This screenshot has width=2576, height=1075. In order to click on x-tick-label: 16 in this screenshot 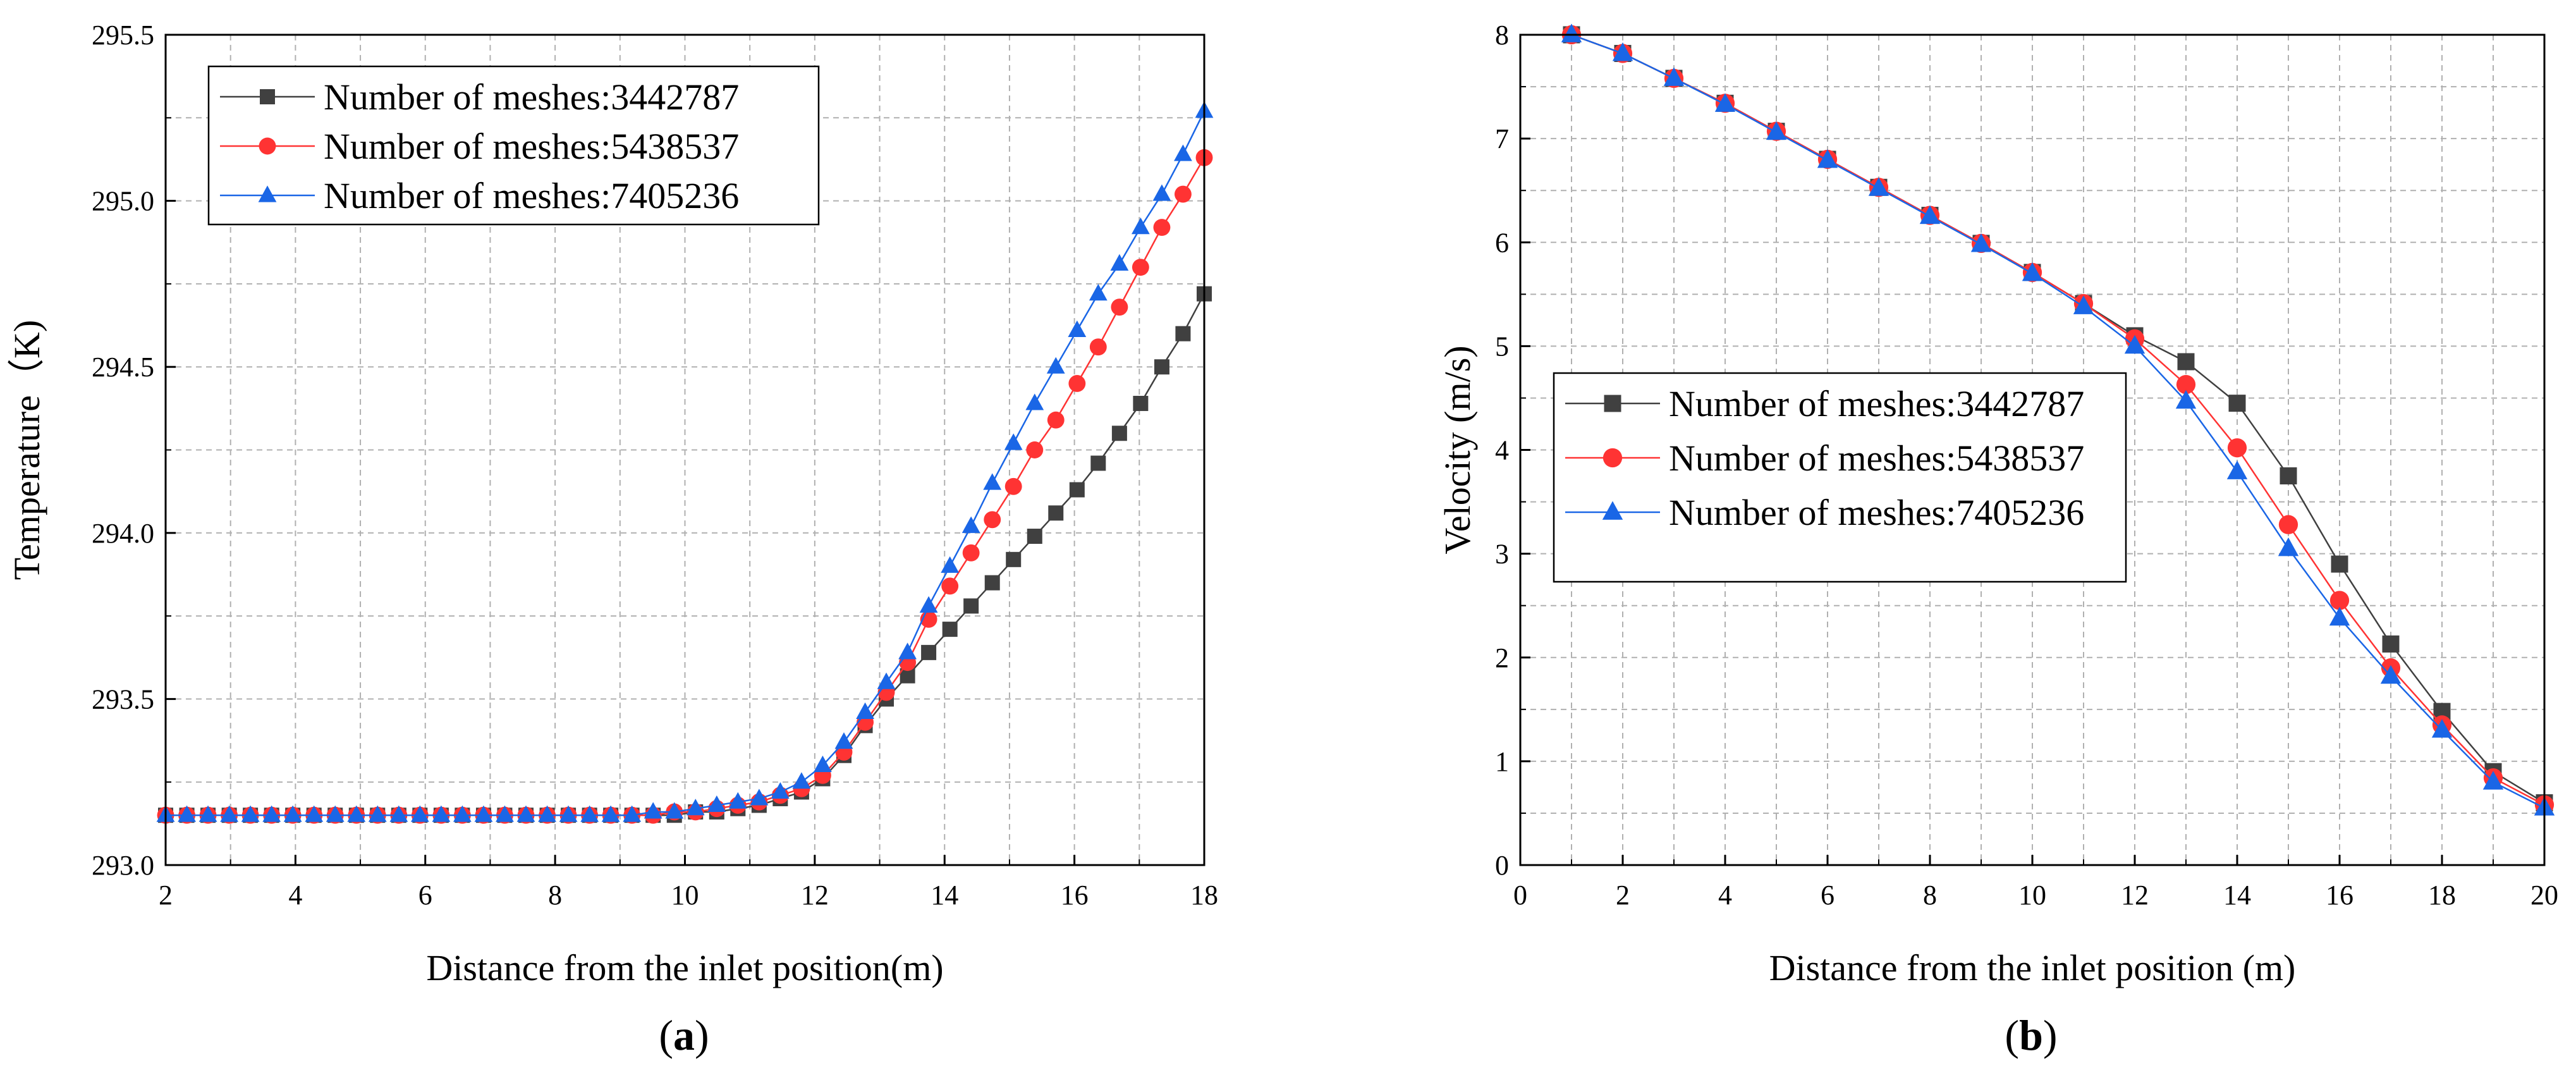, I will do `click(1075, 895)`.